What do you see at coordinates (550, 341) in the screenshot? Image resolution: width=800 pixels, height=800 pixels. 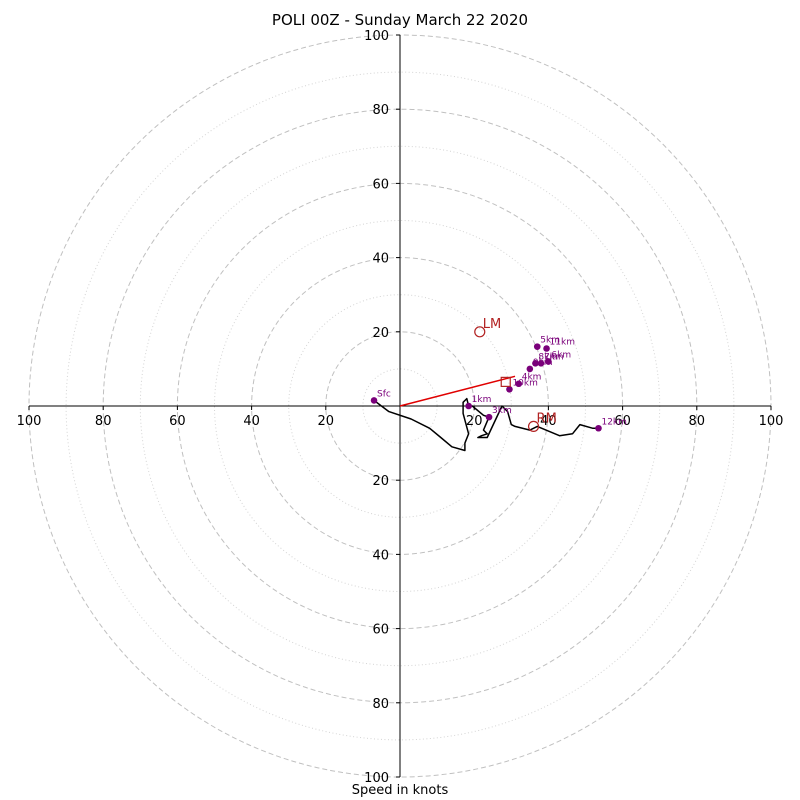 I see `height-label: 5km` at bounding box center [550, 341].